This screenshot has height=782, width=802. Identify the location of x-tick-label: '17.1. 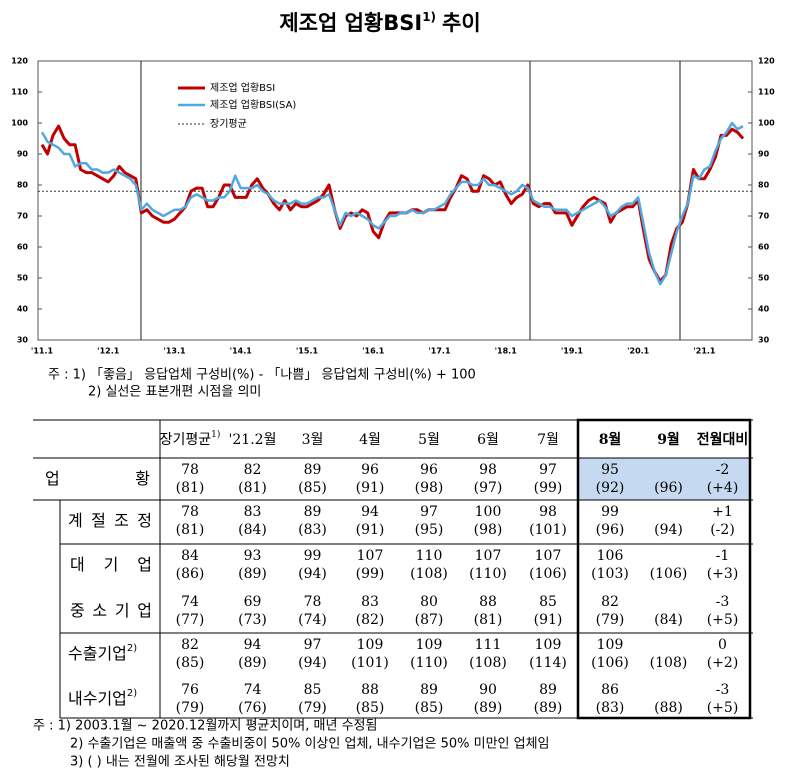
(439, 351).